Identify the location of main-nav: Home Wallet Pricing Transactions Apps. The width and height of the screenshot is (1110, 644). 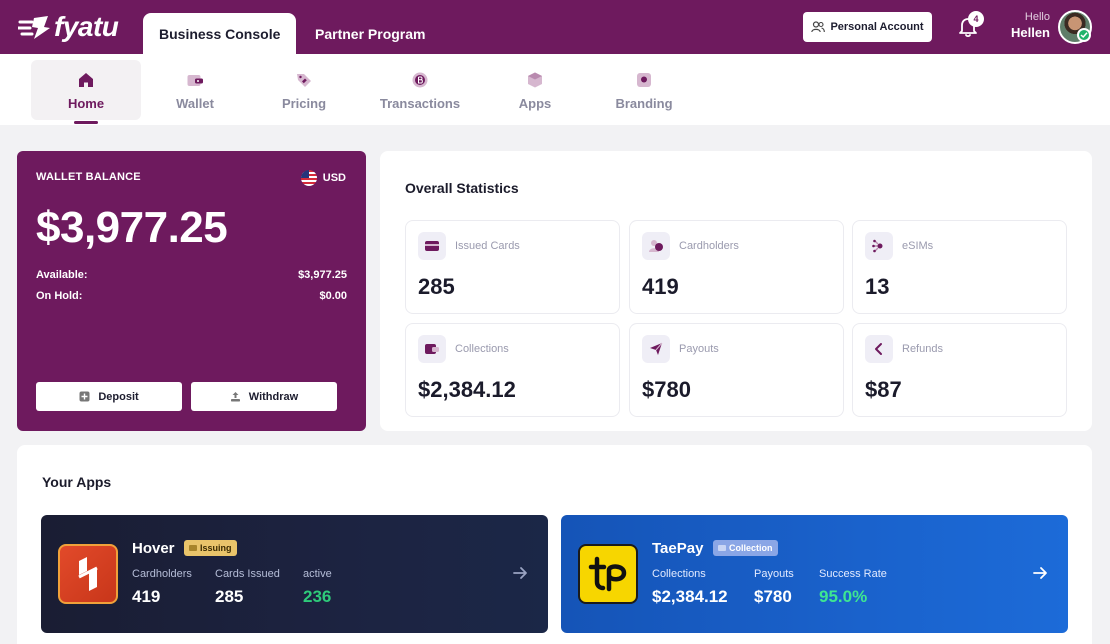
(555, 89).